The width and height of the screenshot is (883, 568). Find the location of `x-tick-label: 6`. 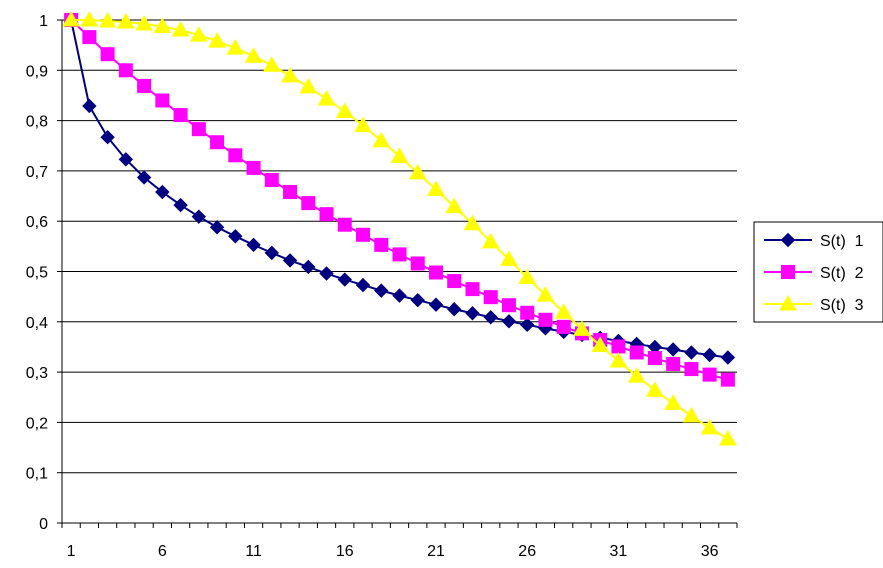

x-tick-label: 6 is located at coordinates (162, 551).